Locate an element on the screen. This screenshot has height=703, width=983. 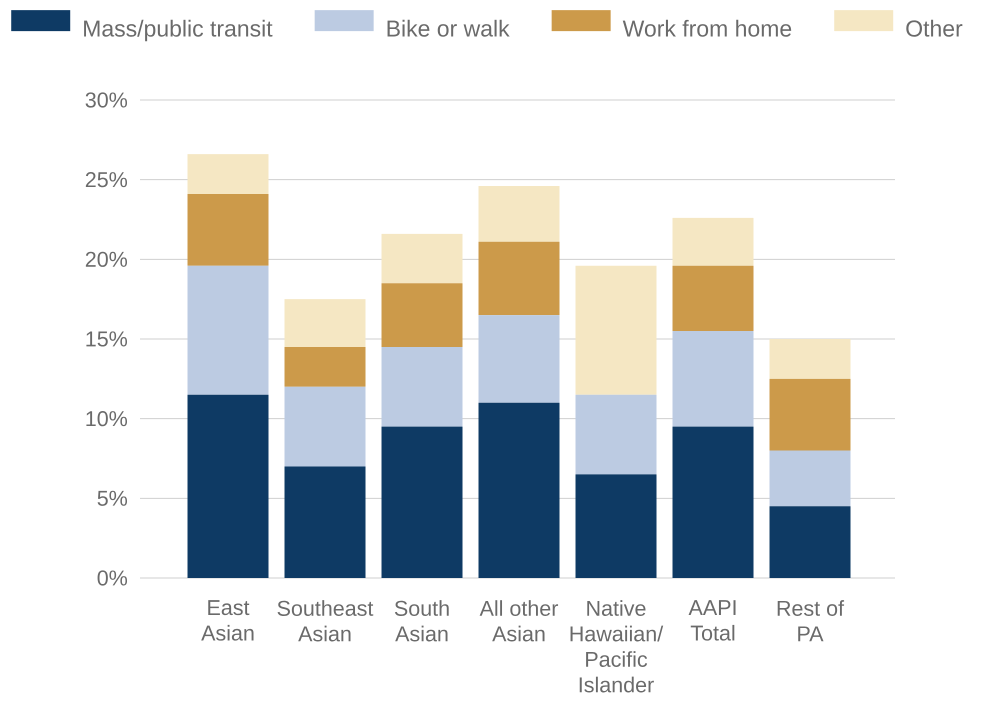
y-tick-label: 30% is located at coordinates (107, 100).